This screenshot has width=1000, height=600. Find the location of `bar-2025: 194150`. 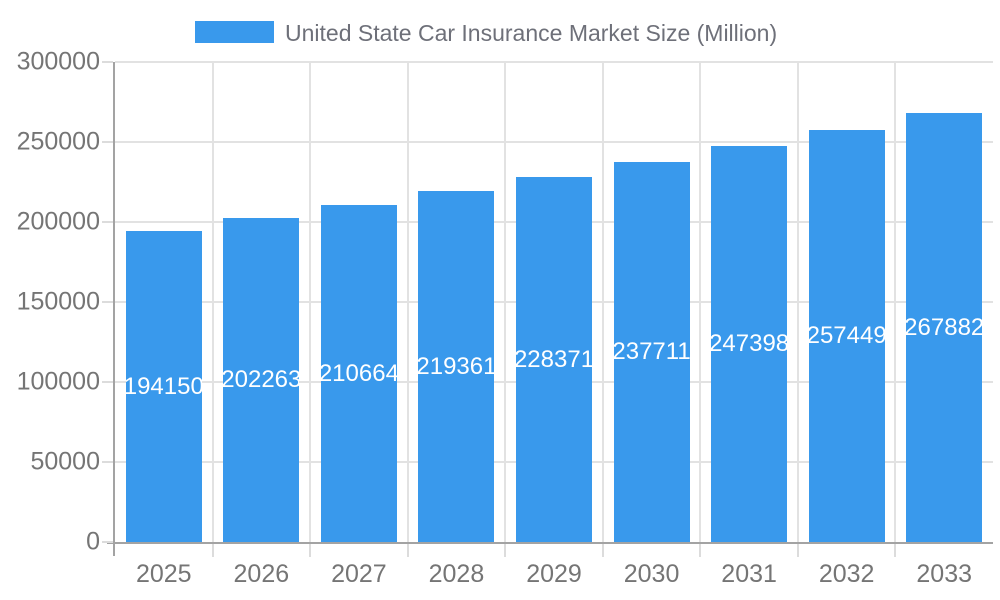

bar-2025: 194150 is located at coordinates (163, 386).